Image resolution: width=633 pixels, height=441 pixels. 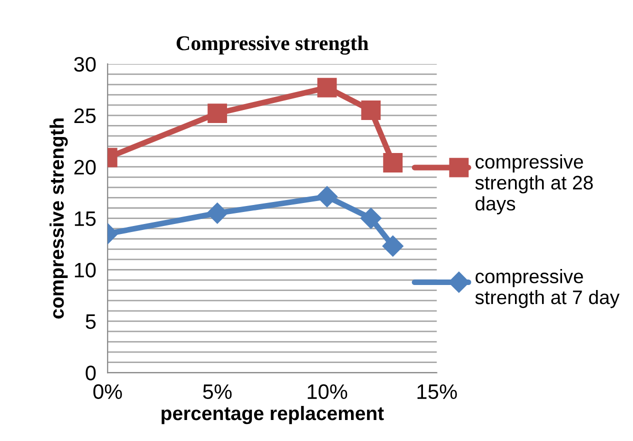 I want to click on y-tick-label: 5, so click(x=91, y=321).